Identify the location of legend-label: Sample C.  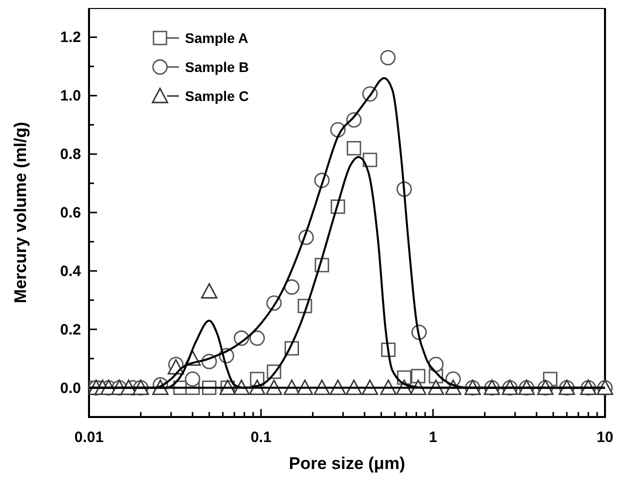
(217, 96).